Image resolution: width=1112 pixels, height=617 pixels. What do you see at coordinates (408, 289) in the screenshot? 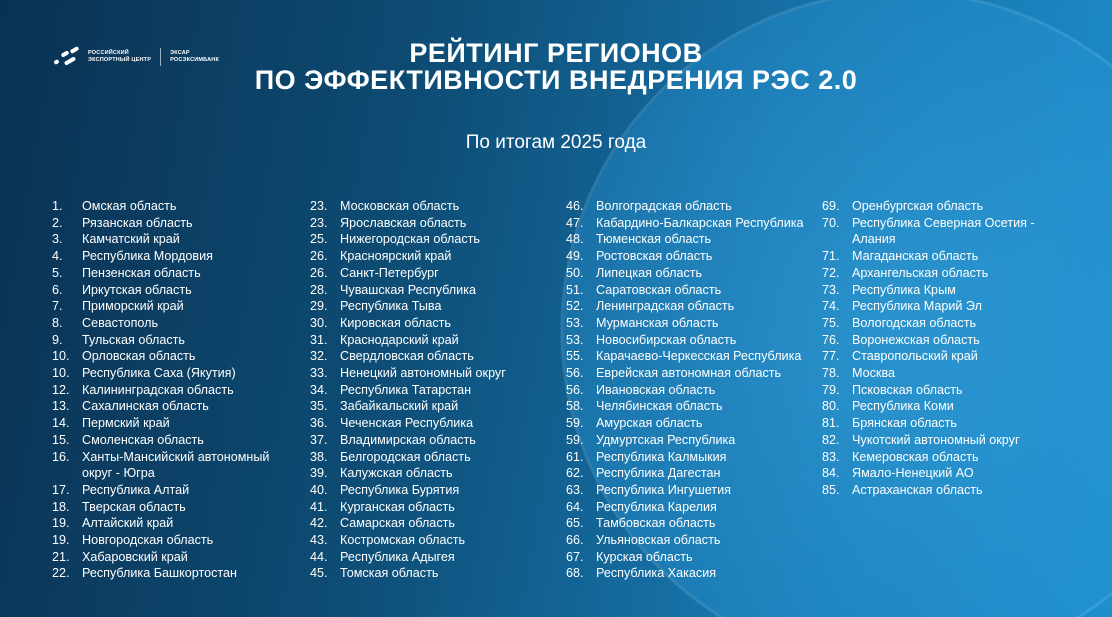
I see `region-name: Чувашская Республика` at bounding box center [408, 289].